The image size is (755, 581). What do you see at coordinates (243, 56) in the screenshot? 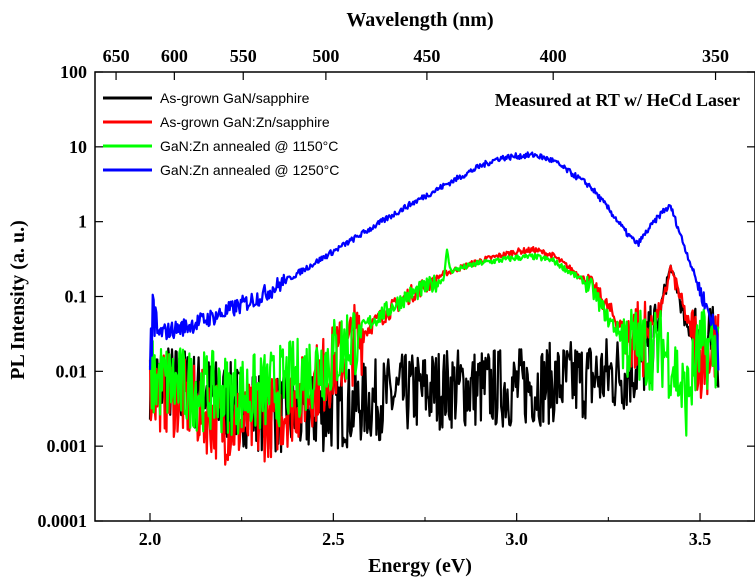
I see `x2-tick-label: 550` at bounding box center [243, 56].